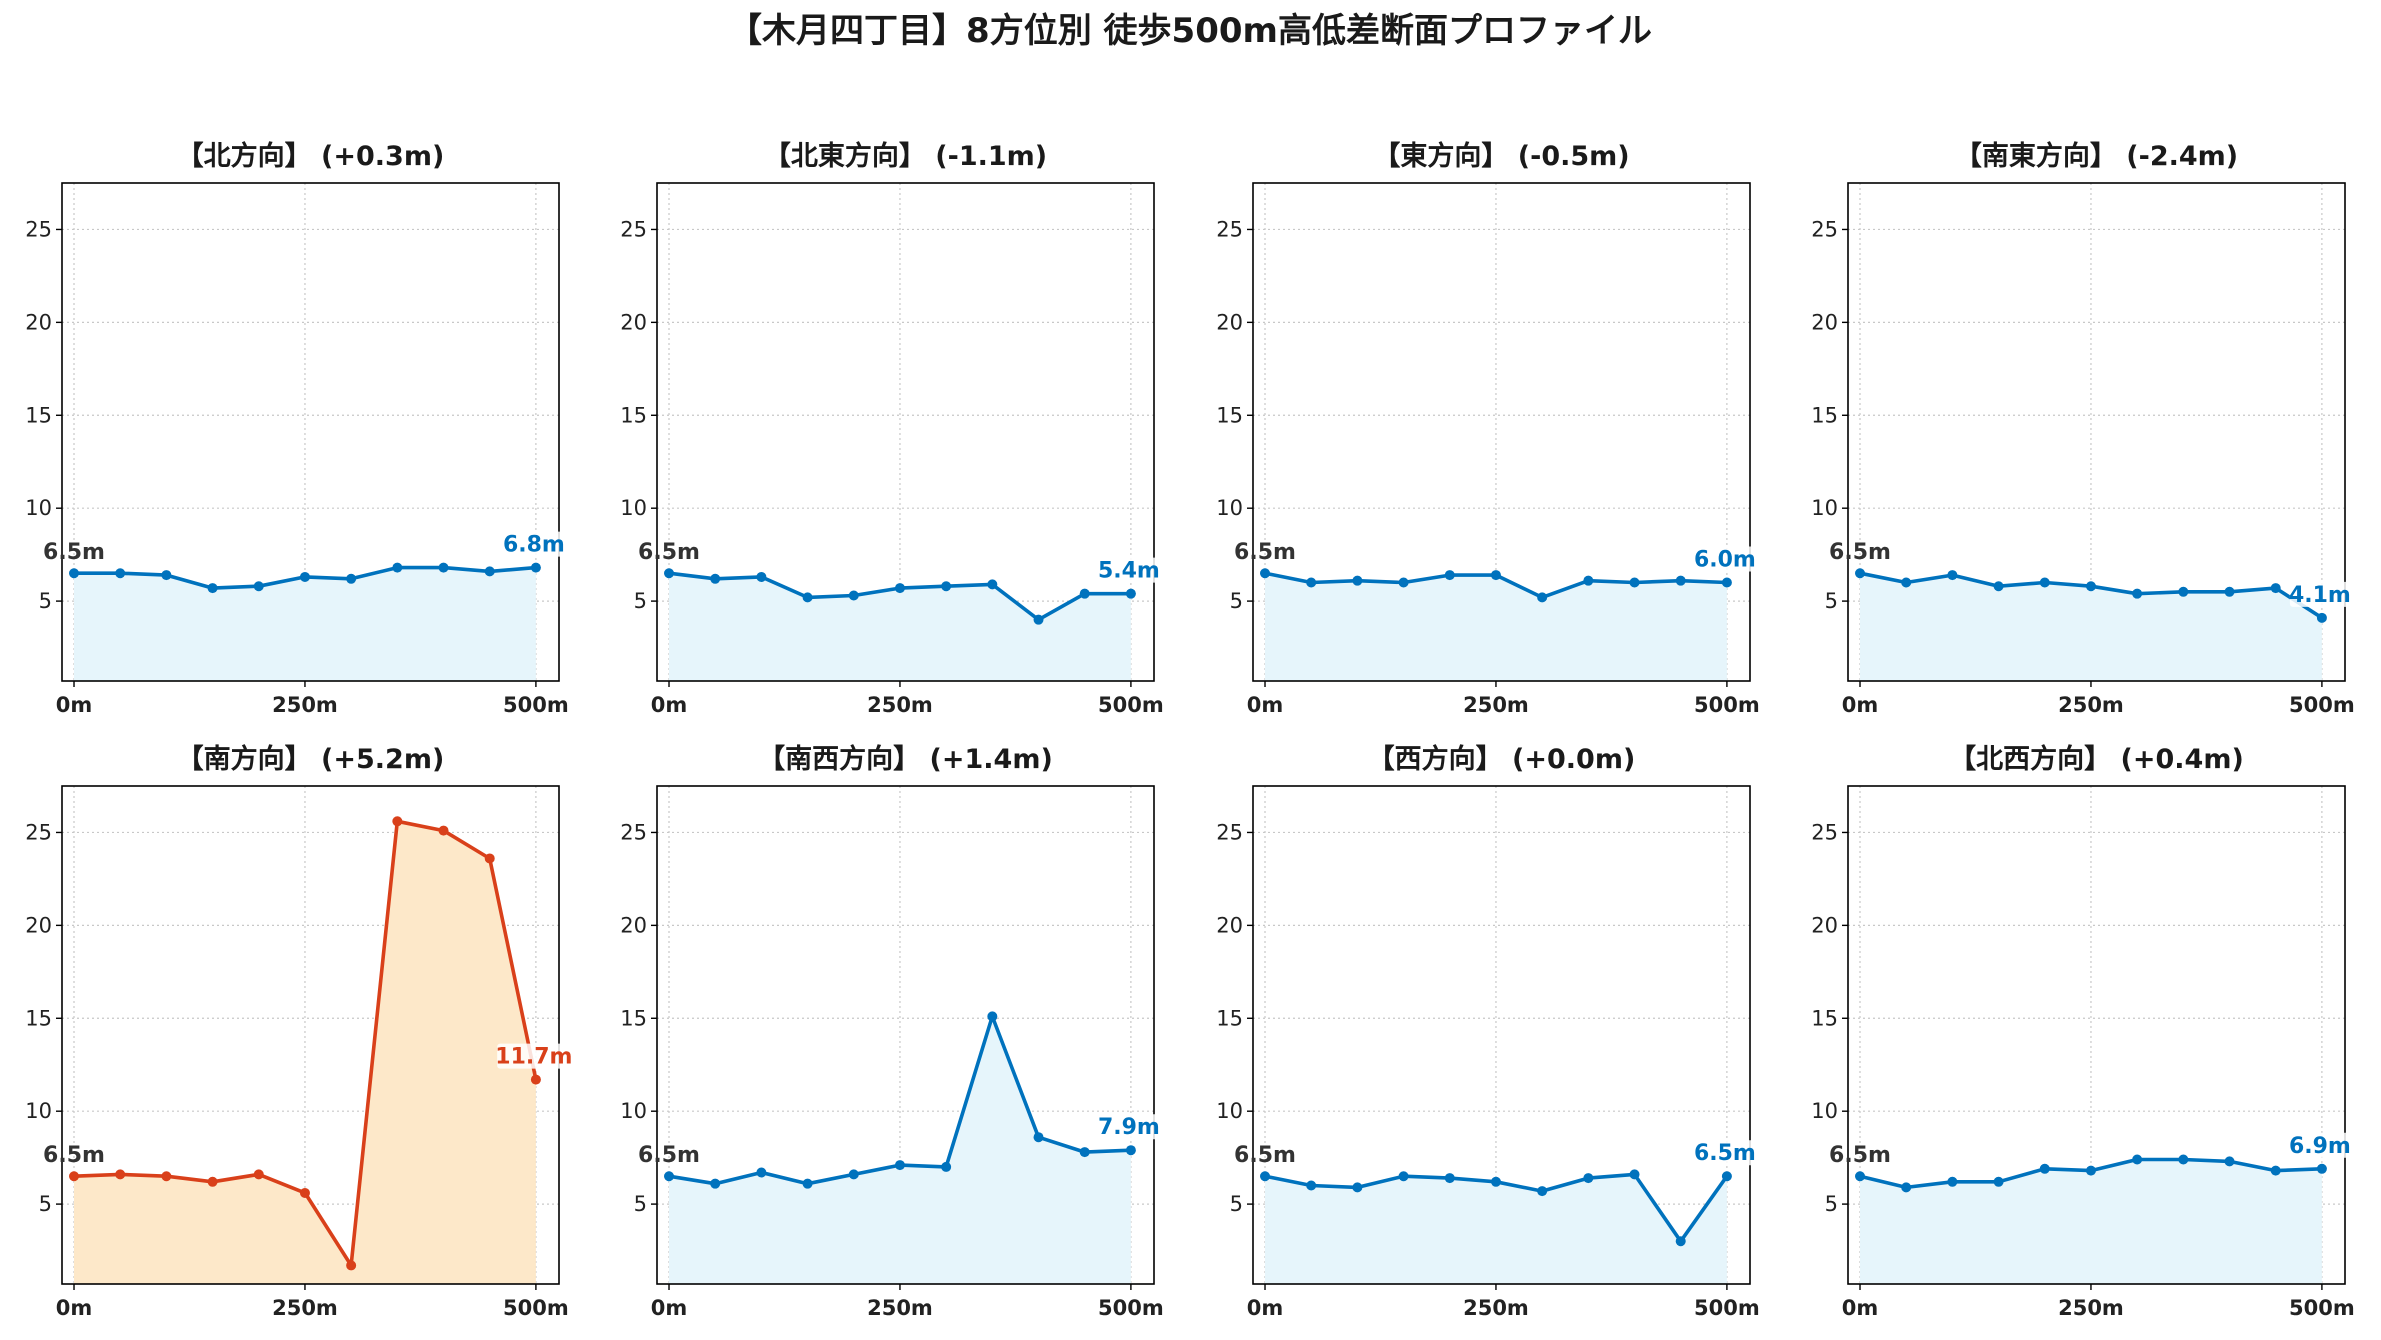  What do you see at coordinates (1501, 156) in the screenshot?
I see `panel-title: 【東方向】 (-0.5m)` at bounding box center [1501, 156].